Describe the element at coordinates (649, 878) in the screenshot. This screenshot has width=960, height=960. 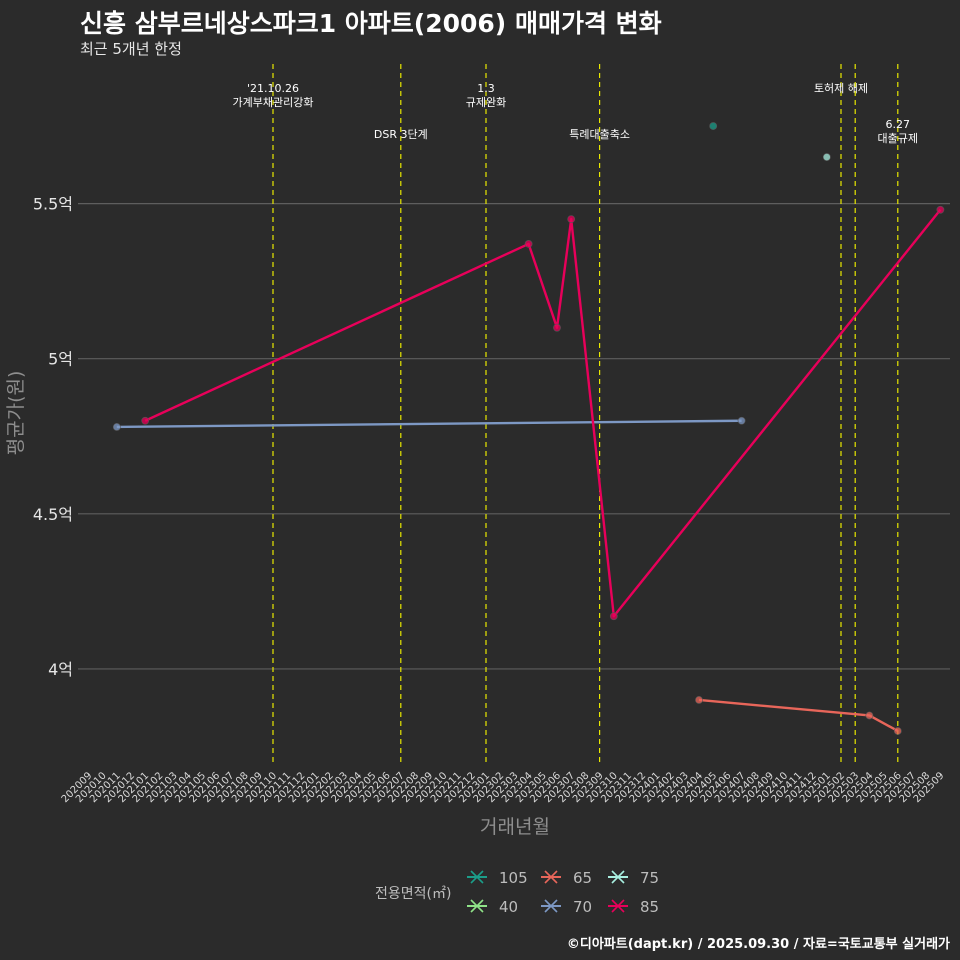
I see `legend-label-75: 75` at that location.